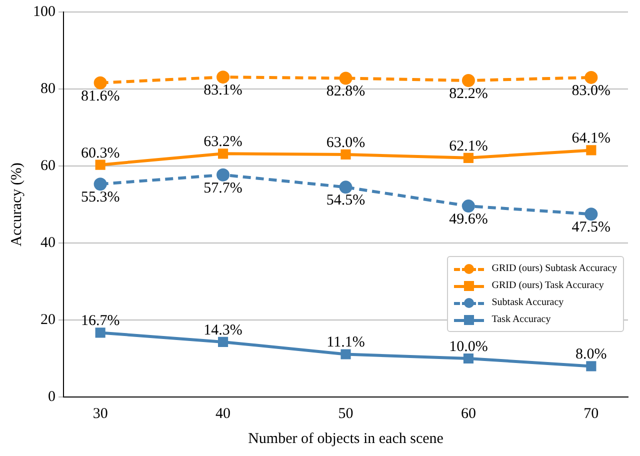  Describe the element at coordinates (346, 438) in the screenshot. I see `x-axis-title: Number of objects in each scene` at that location.